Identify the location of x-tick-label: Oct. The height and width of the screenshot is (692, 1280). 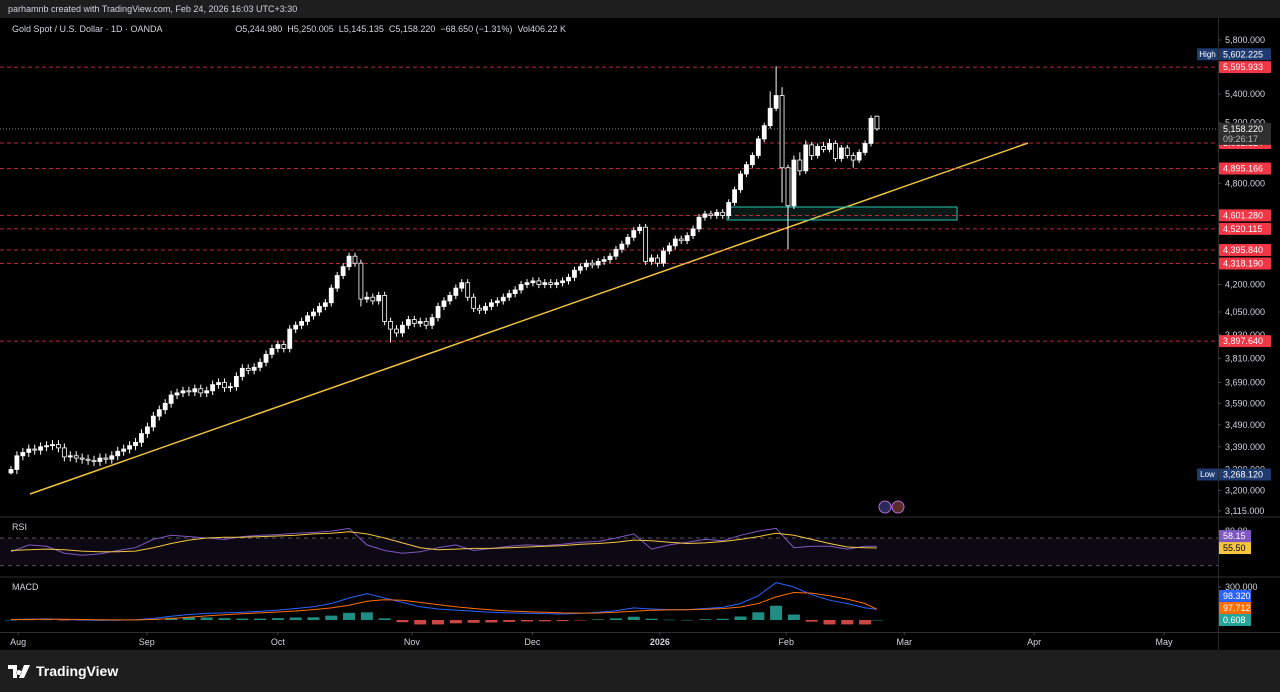
(278, 642).